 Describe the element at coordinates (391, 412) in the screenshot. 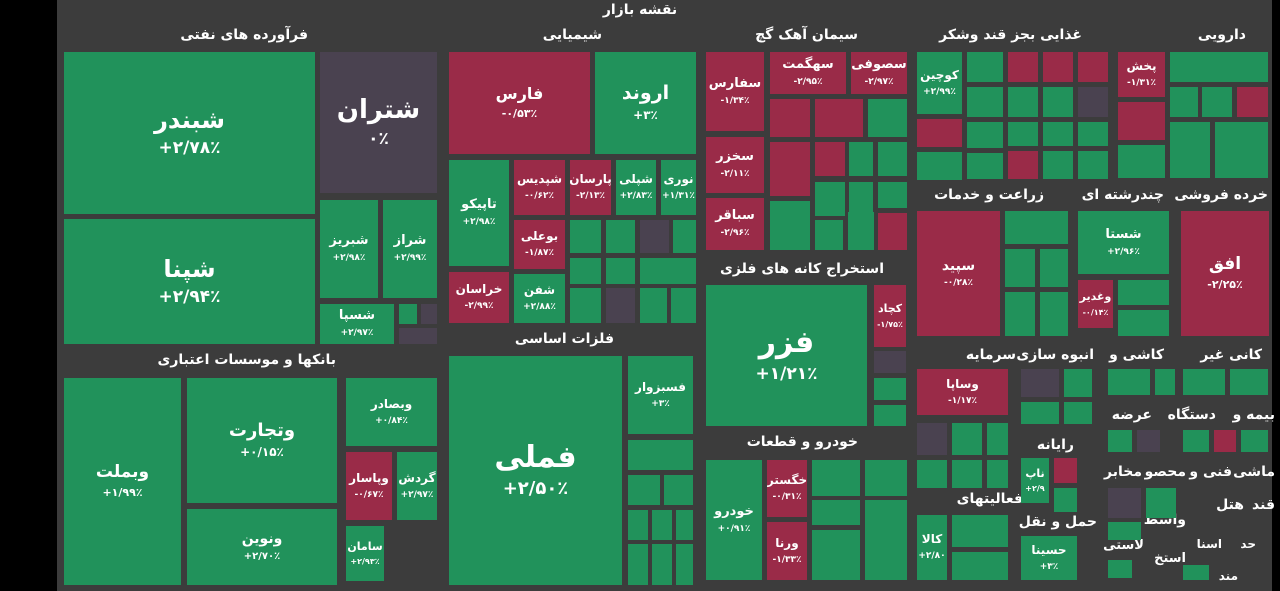

I see `tile-وبصادر: وبصادر +۰/۸۴٪` at that location.